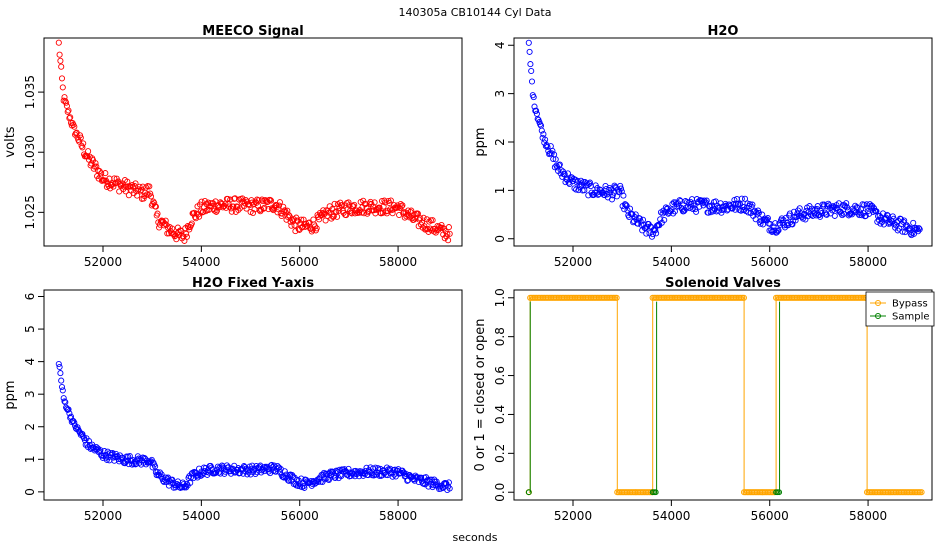  What do you see at coordinates (252, 31) in the screenshot?
I see `plot-title: MEECO Signal` at bounding box center [252, 31].